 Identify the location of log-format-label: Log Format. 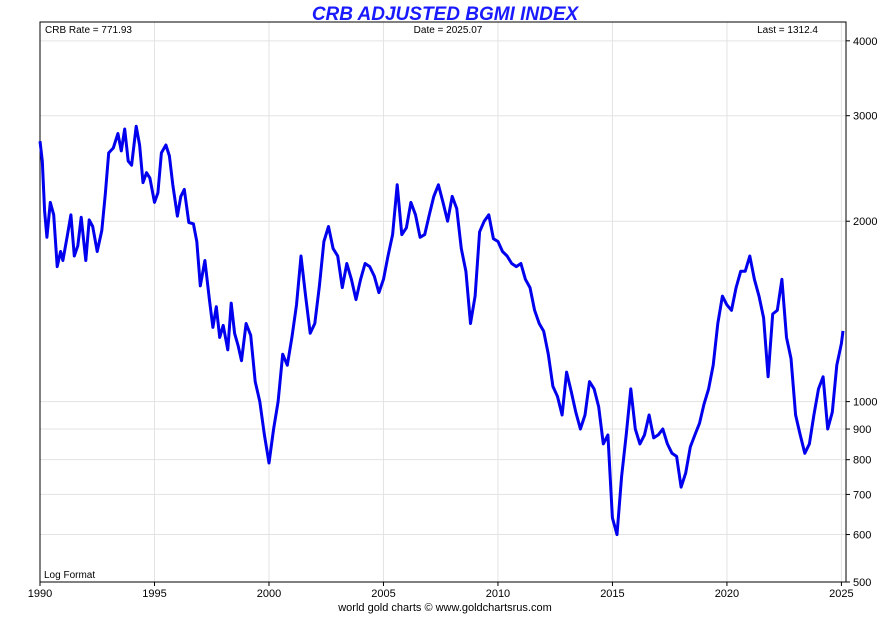
(69, 575).